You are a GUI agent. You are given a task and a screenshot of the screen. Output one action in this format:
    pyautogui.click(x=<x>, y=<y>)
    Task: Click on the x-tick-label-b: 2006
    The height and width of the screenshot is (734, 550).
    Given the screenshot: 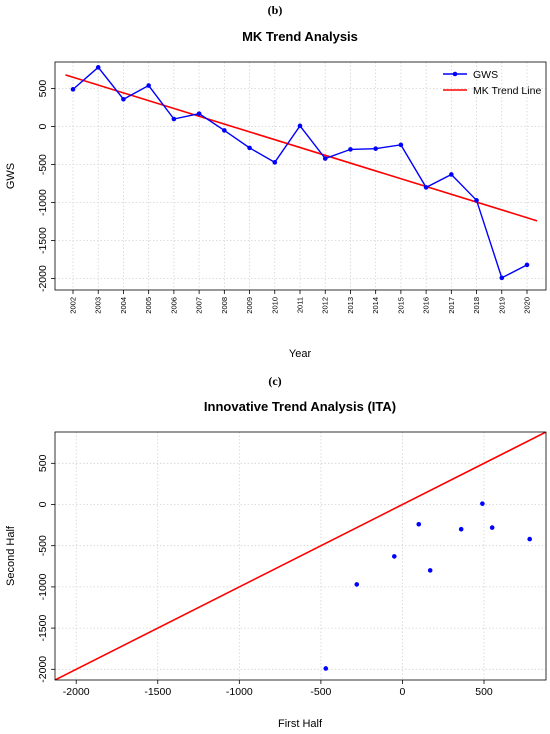 What is the action you would take?
    pyautogui.click(x=173, y=305)
    